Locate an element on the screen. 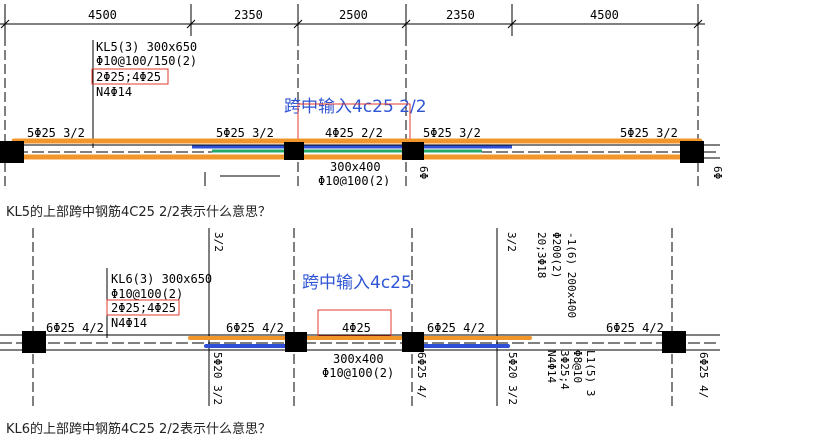 The image size is (813, 437). rebar-label-3: 4Φ25 2/2 is located at coordinates (354, 133).